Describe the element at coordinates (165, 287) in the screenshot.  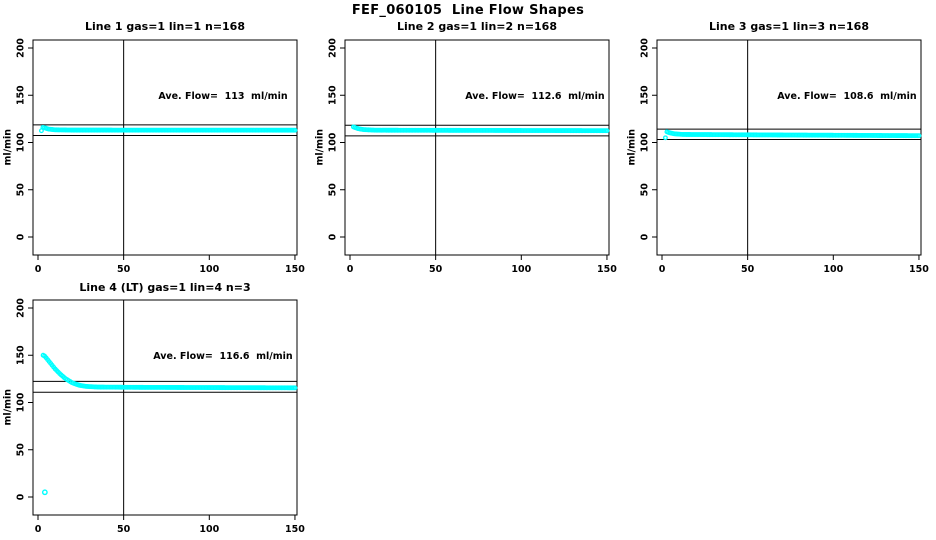
I see `subplot-4-title: Line 4 (LT) gas=1 lin=4 n=3` at that location.